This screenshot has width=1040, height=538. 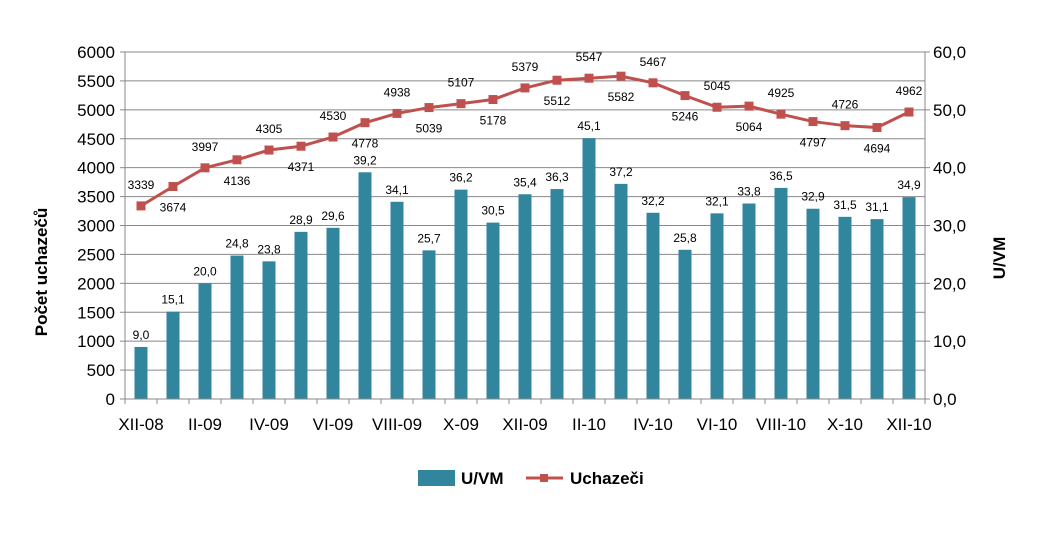 I want to click on line-data-label: 3674, so click(x=173, y=208).